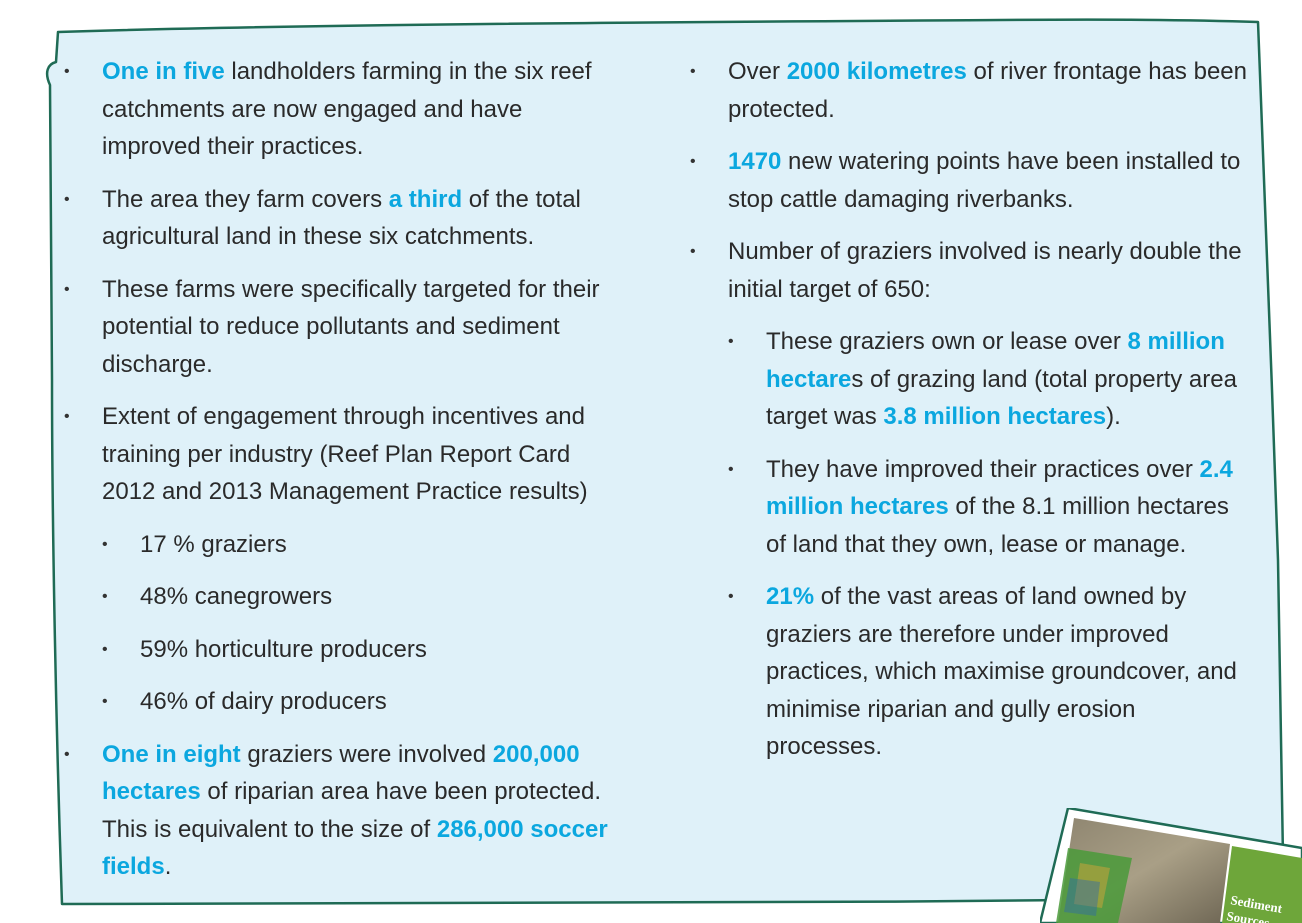 This screenshot has height=923, width=1302. What do you see at coordinates (168, 866) in the screenshot?
I see `item-text: .` at bounding box center [168, 866].